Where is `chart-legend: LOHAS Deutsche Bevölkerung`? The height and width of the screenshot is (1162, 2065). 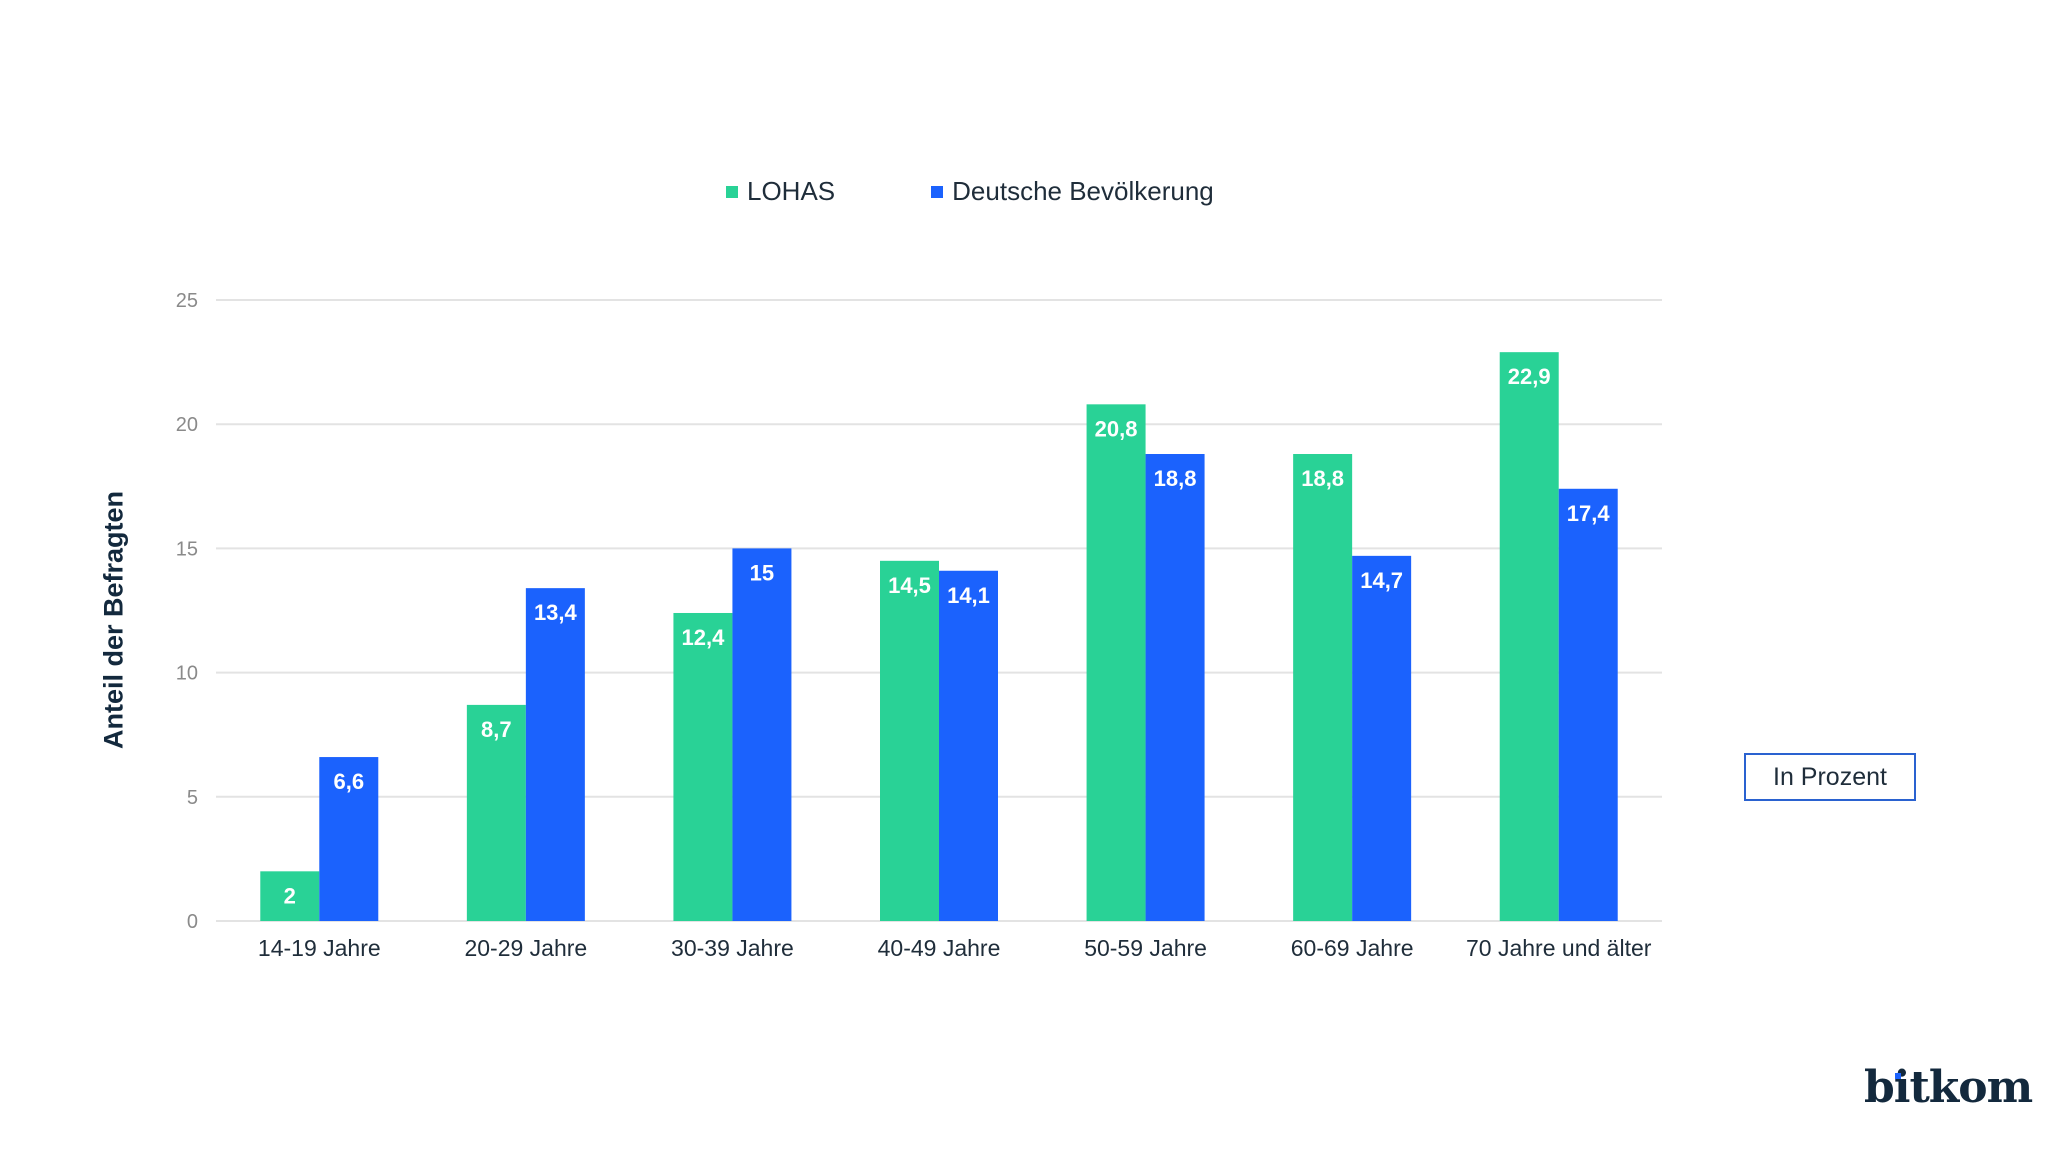
chart-legend: LOHAS Deutsche Bevölkerung is located at coordinates (1018, 191).